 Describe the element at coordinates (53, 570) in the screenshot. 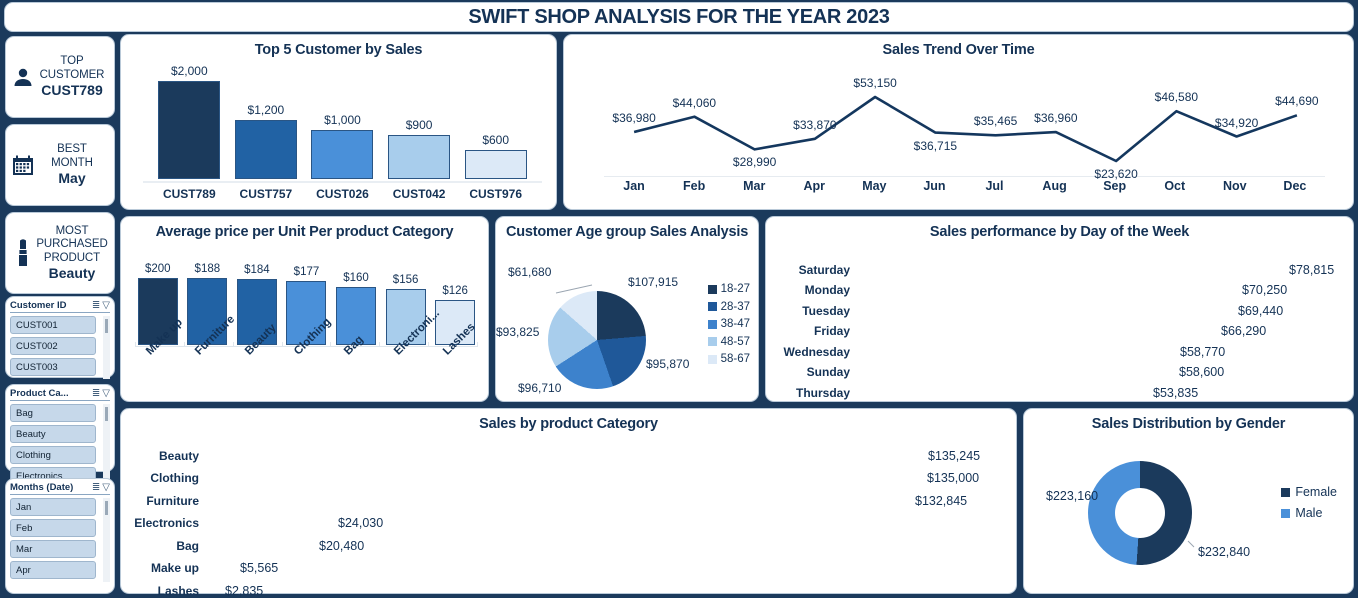

I see `slicer-item: Apr` at that location.